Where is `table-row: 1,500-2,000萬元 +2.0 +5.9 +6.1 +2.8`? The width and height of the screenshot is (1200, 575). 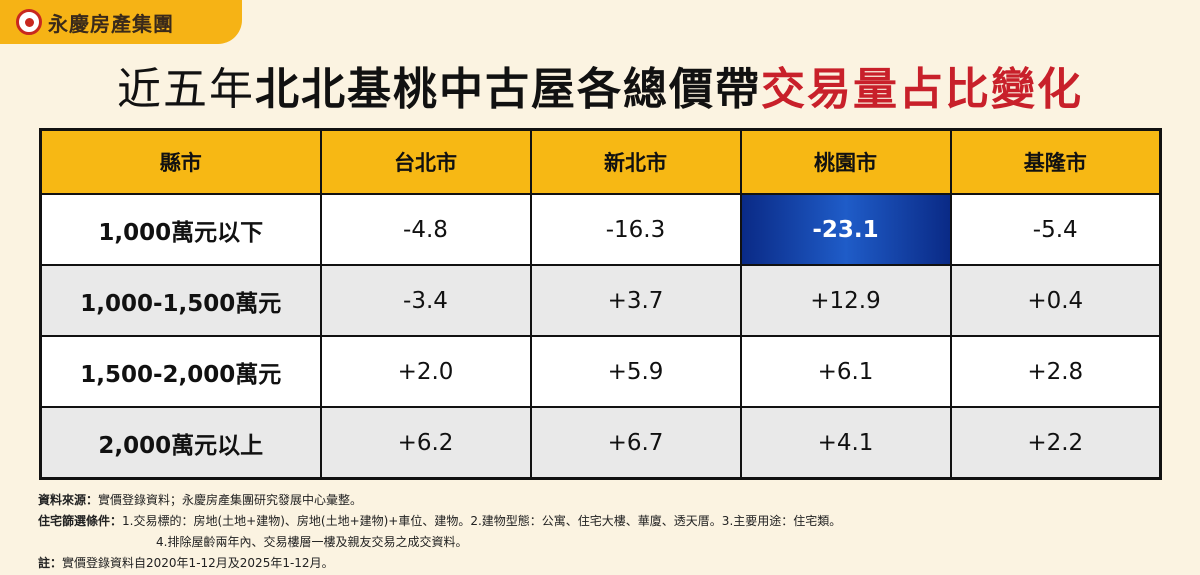 table-row: 1,500-2,000萬元 +2.0 +5.9 +6.1 +2.8 is located at coordinates (600, 371).